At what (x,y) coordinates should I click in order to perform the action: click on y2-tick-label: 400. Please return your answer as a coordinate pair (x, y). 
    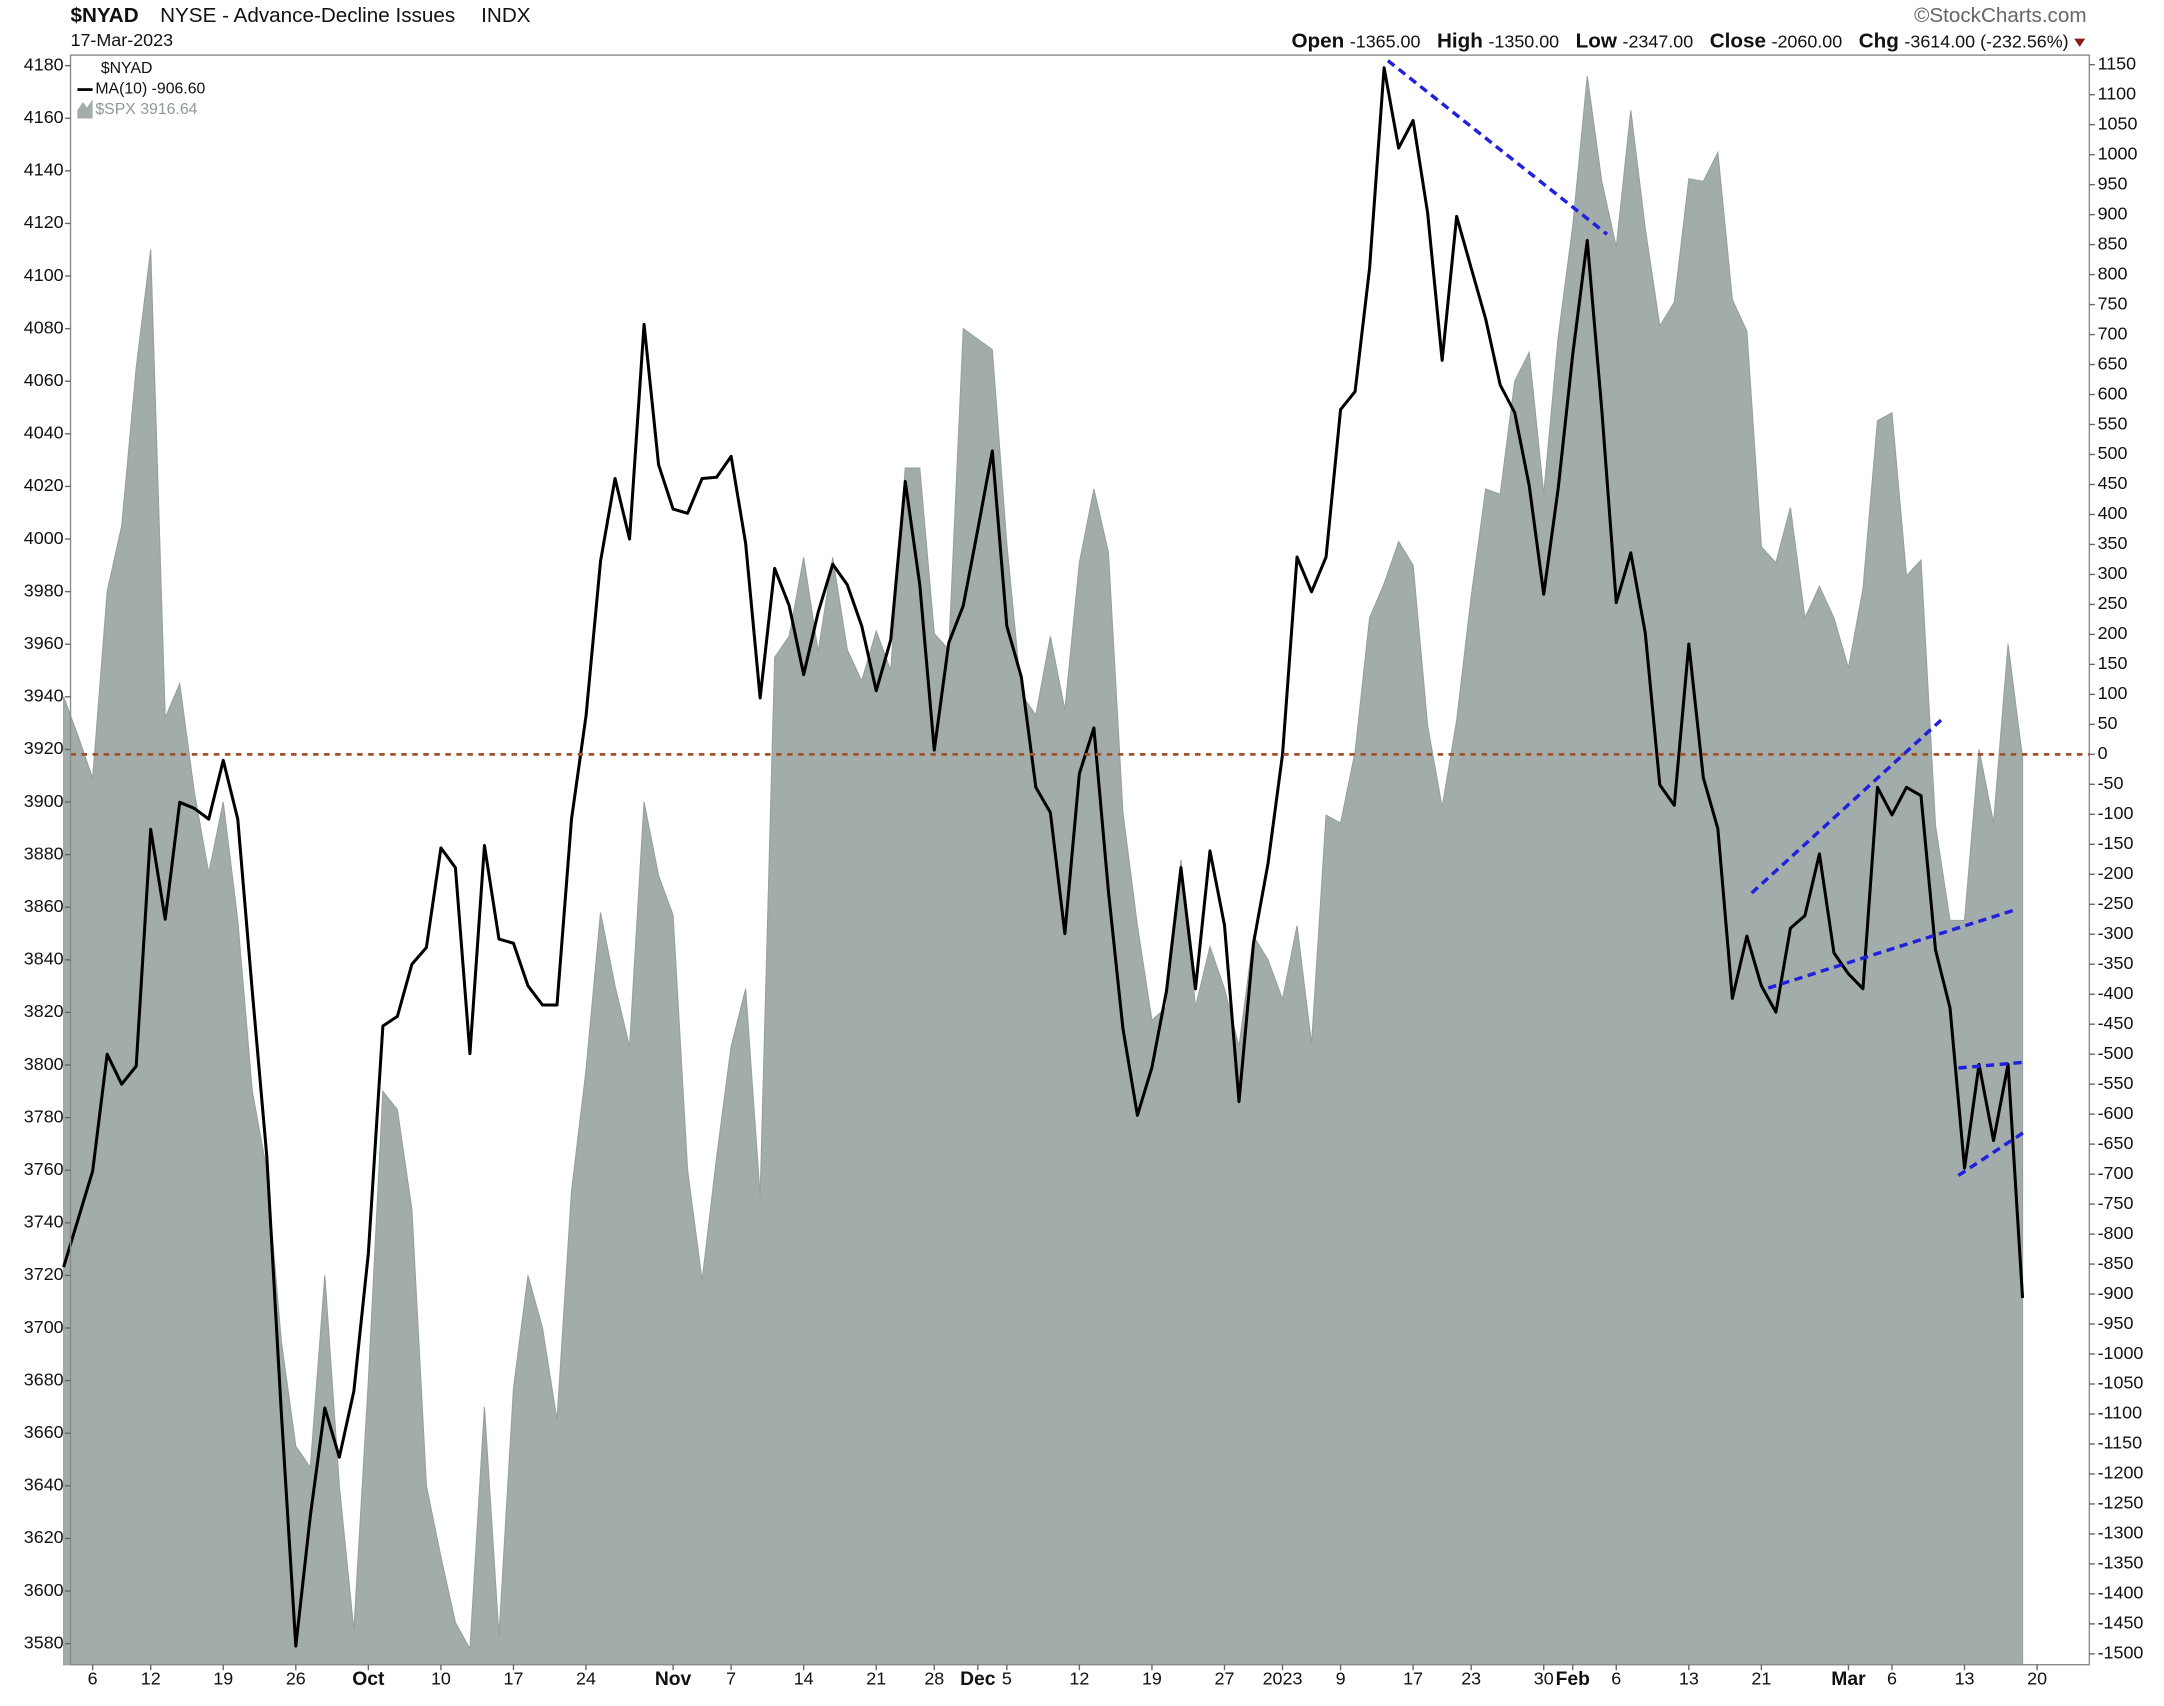
    Looking at the image, I should click on (2113, 513).